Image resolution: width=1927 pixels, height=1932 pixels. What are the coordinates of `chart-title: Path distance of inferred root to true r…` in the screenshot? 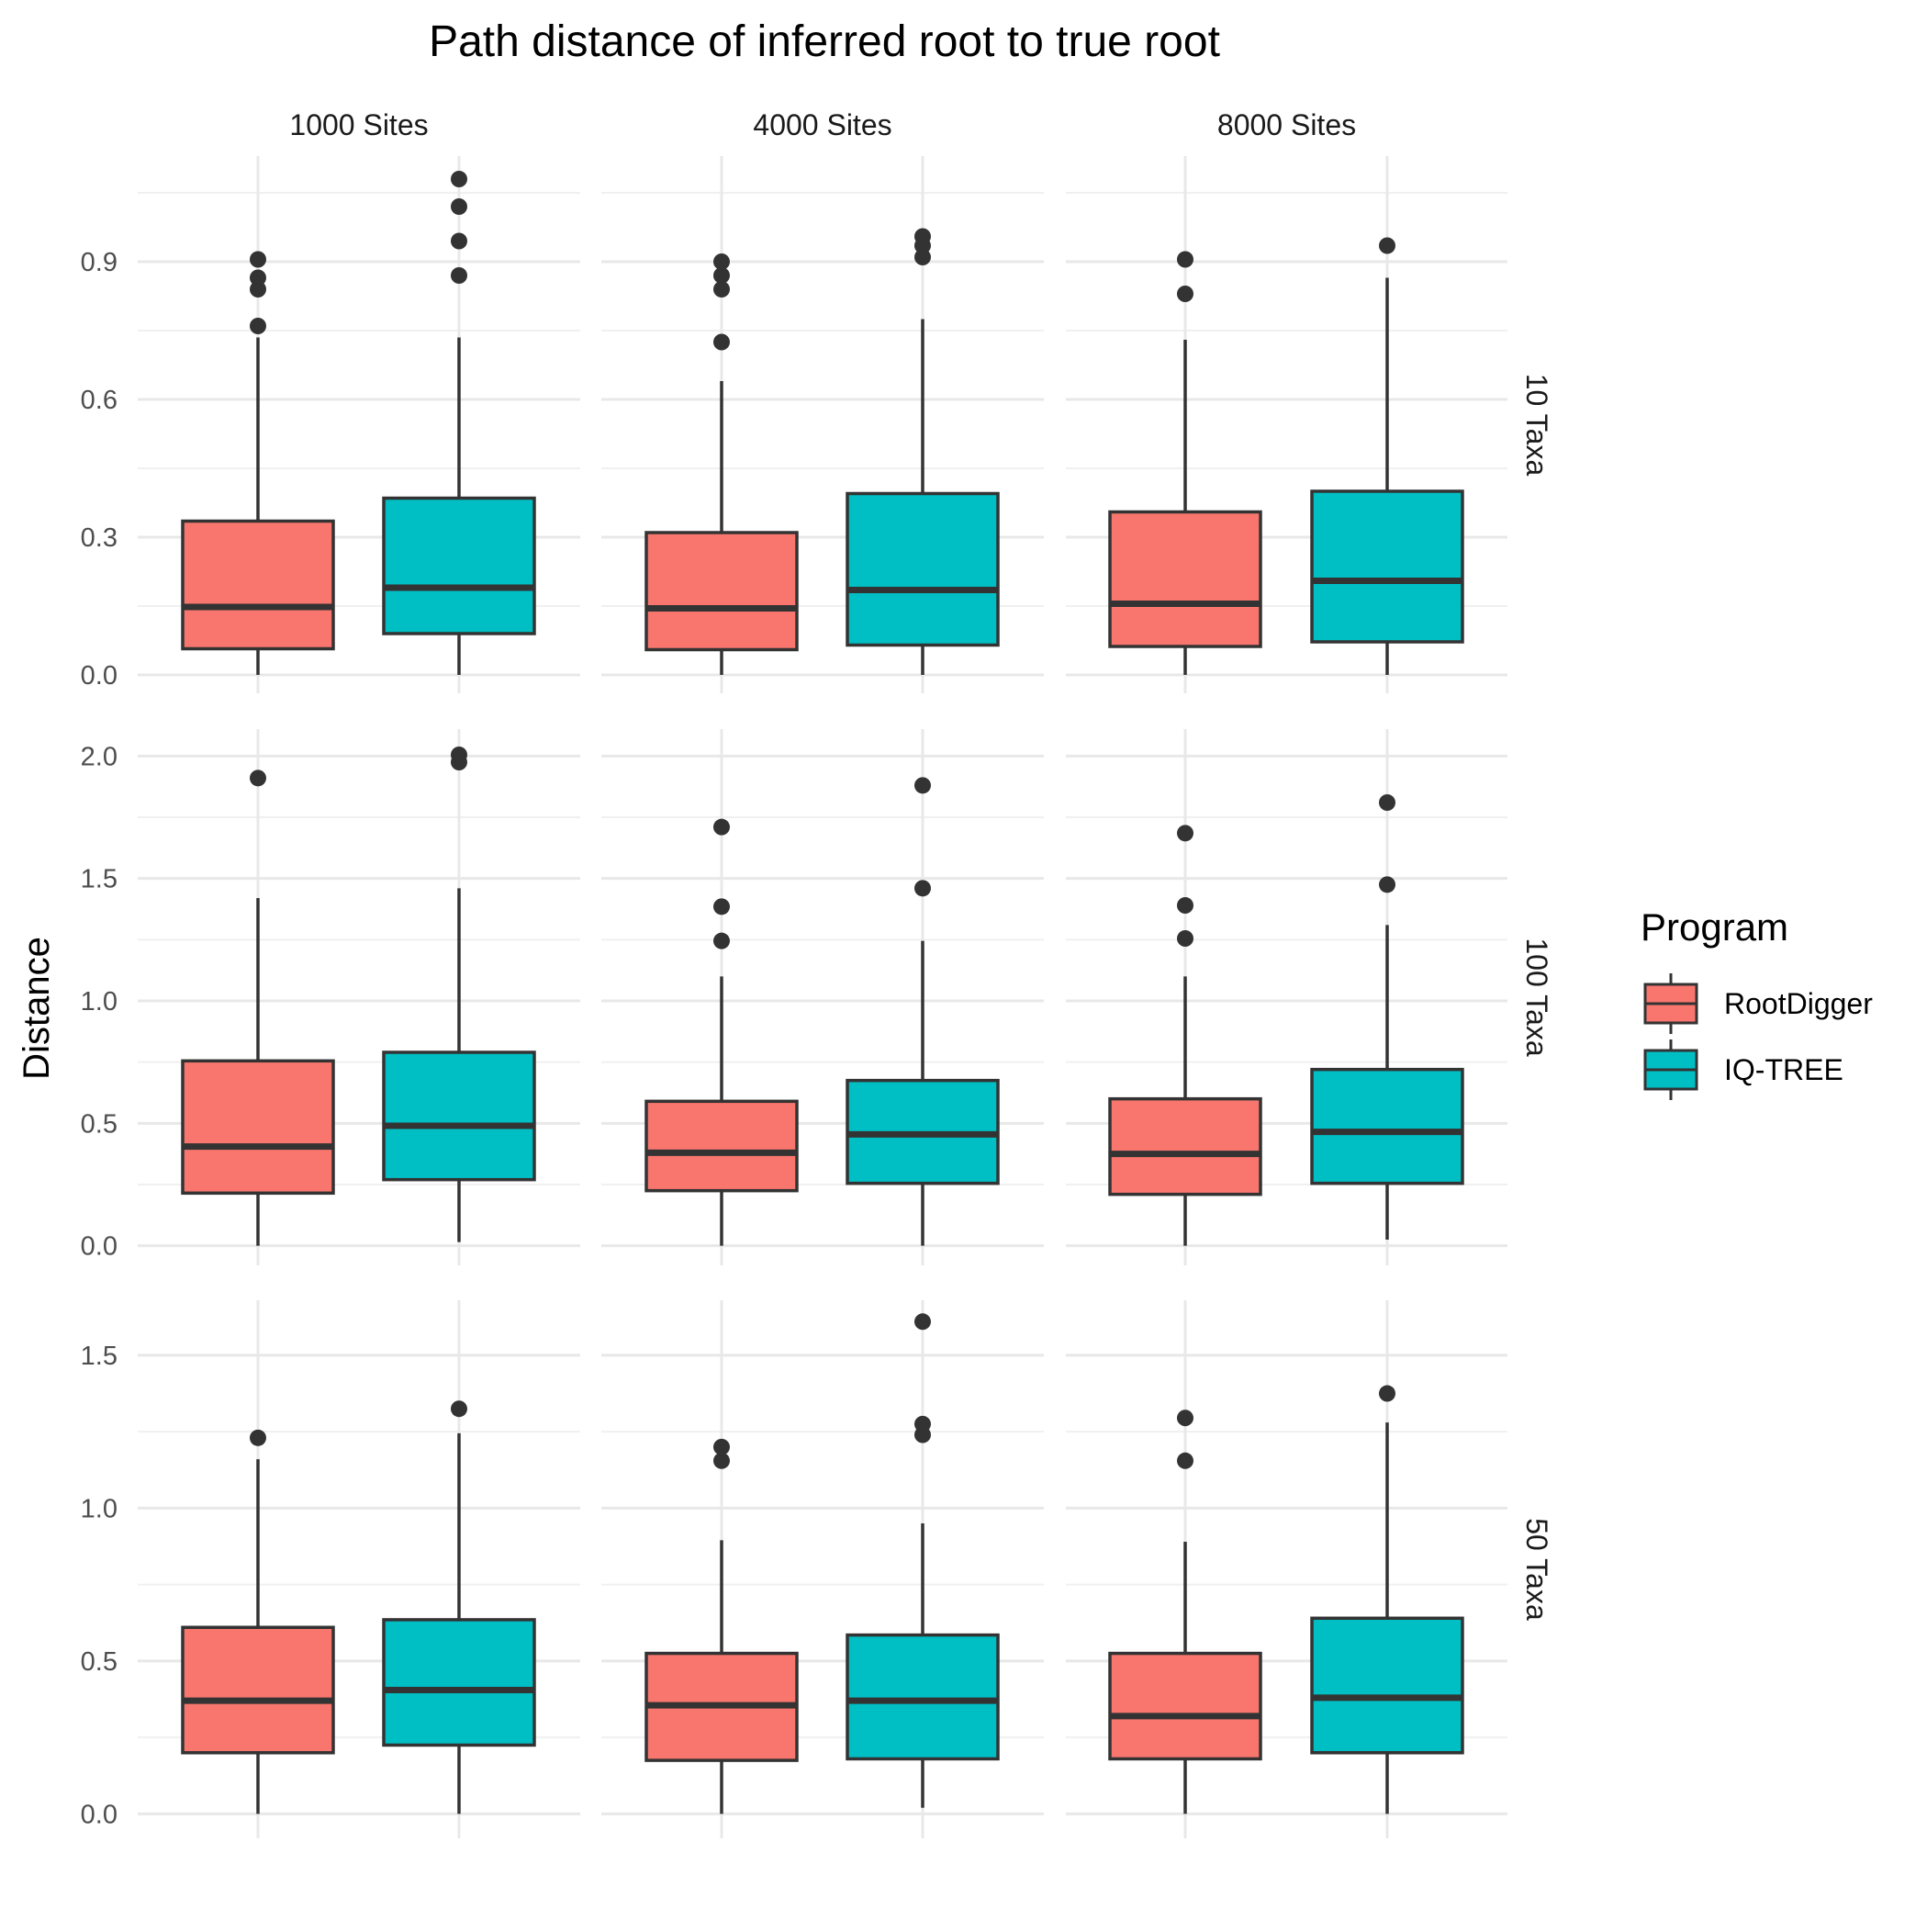 It's located at (825, 41).